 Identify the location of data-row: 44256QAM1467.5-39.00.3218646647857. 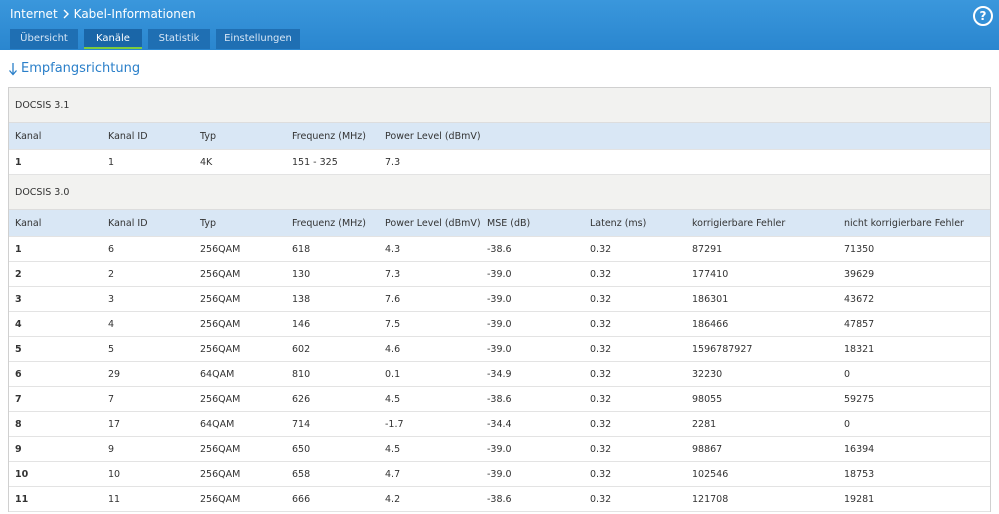
(499, 324).